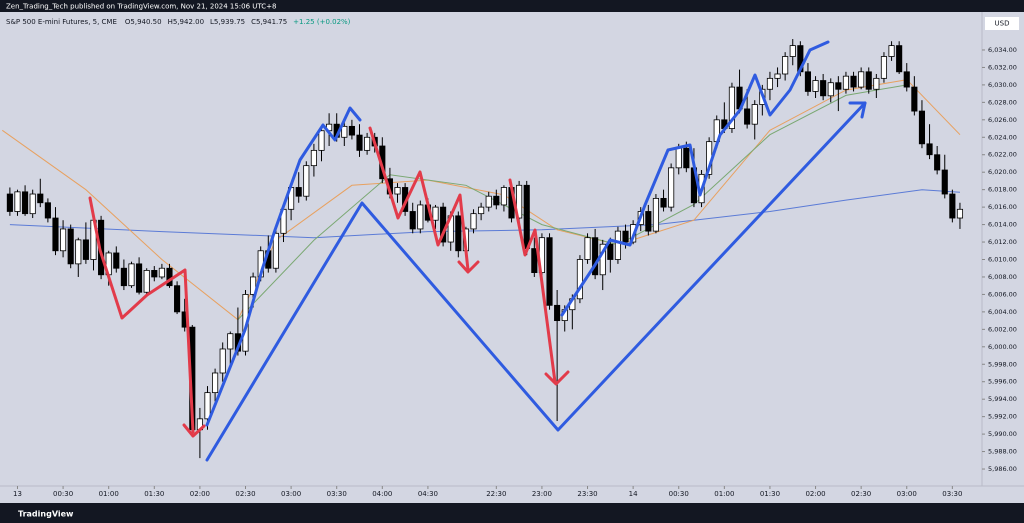 The width and height of the screenshot is (1024, 523). I want to click on x-tick-label: 01:30, so click(770, 494).